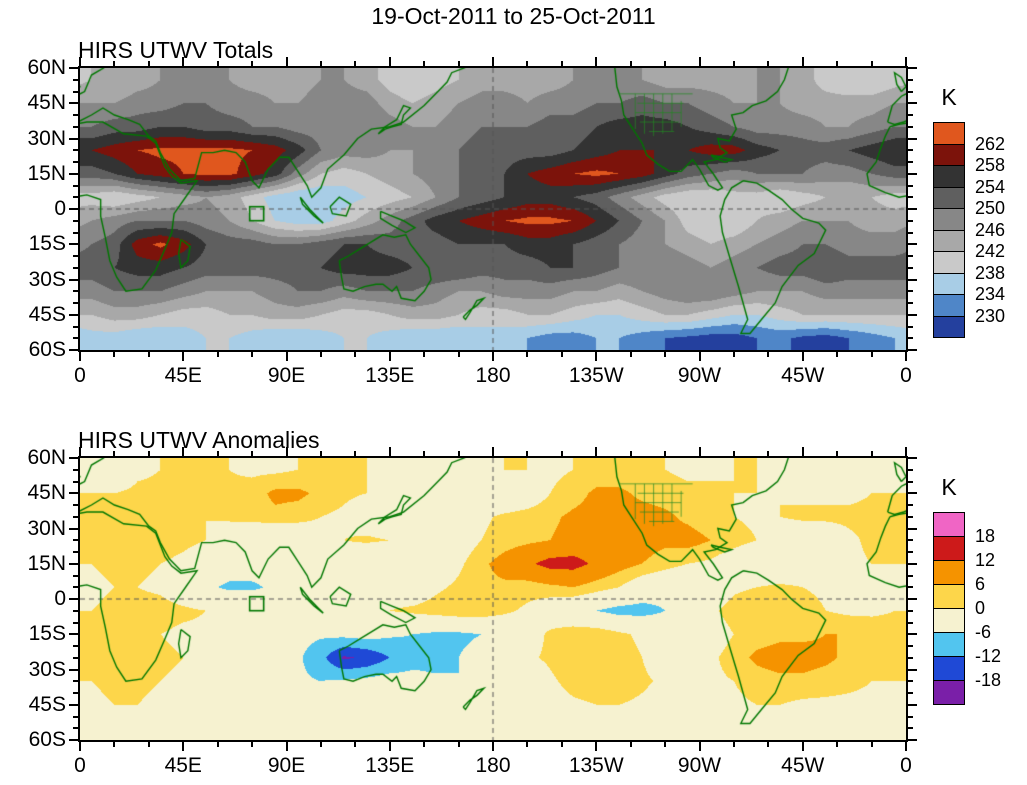 Image resolution: width=1027 pixels, height=785 pixels. Describe the element at coordinates (803, 375) in the screenshot. I see `lon-tick-label: 45W` at that location.